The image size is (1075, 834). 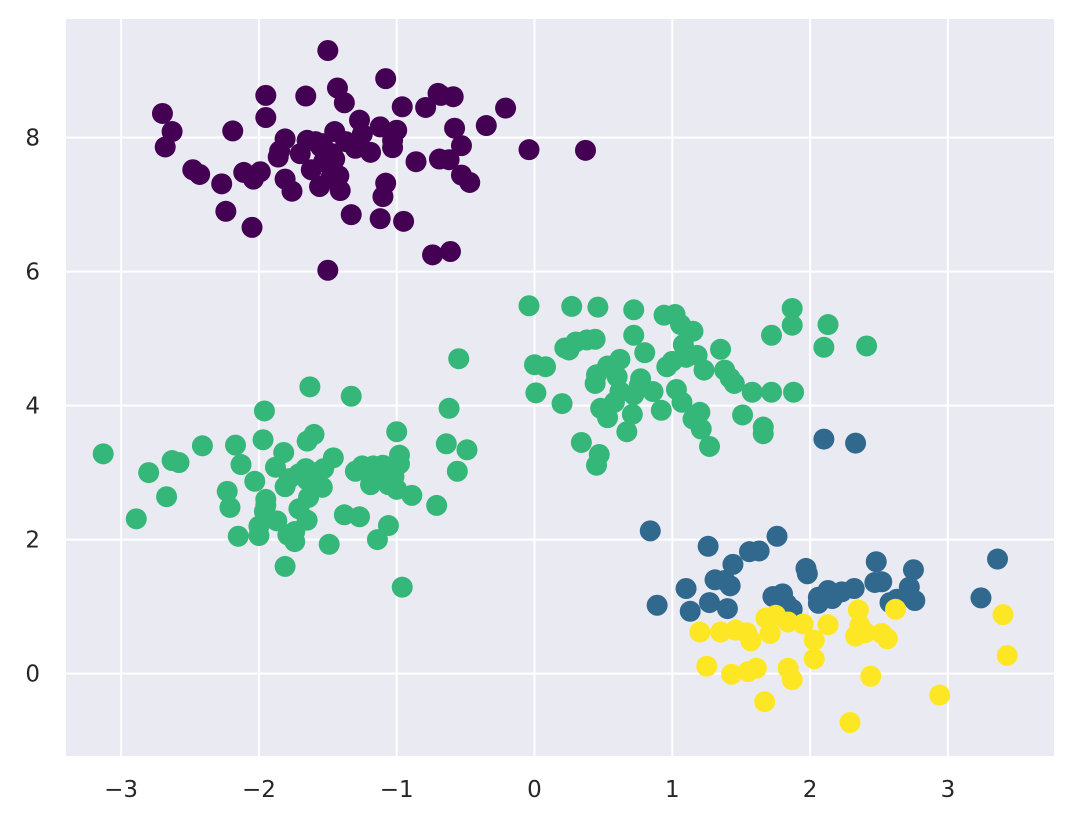 I want to click on x-tick-label: −1, so click(x=397, y=790).